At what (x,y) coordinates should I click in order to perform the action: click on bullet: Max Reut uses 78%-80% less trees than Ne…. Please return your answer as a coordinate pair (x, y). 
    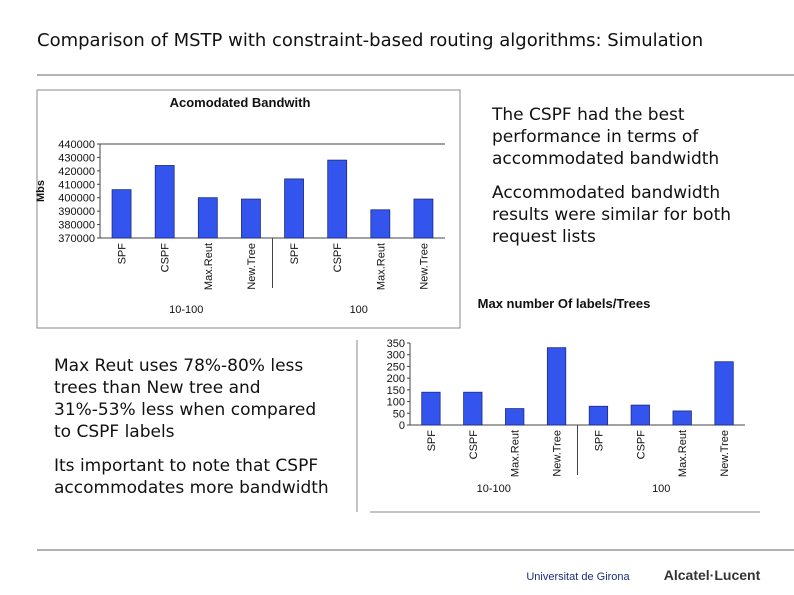
    Looking at the image, I should click on (185, 399).